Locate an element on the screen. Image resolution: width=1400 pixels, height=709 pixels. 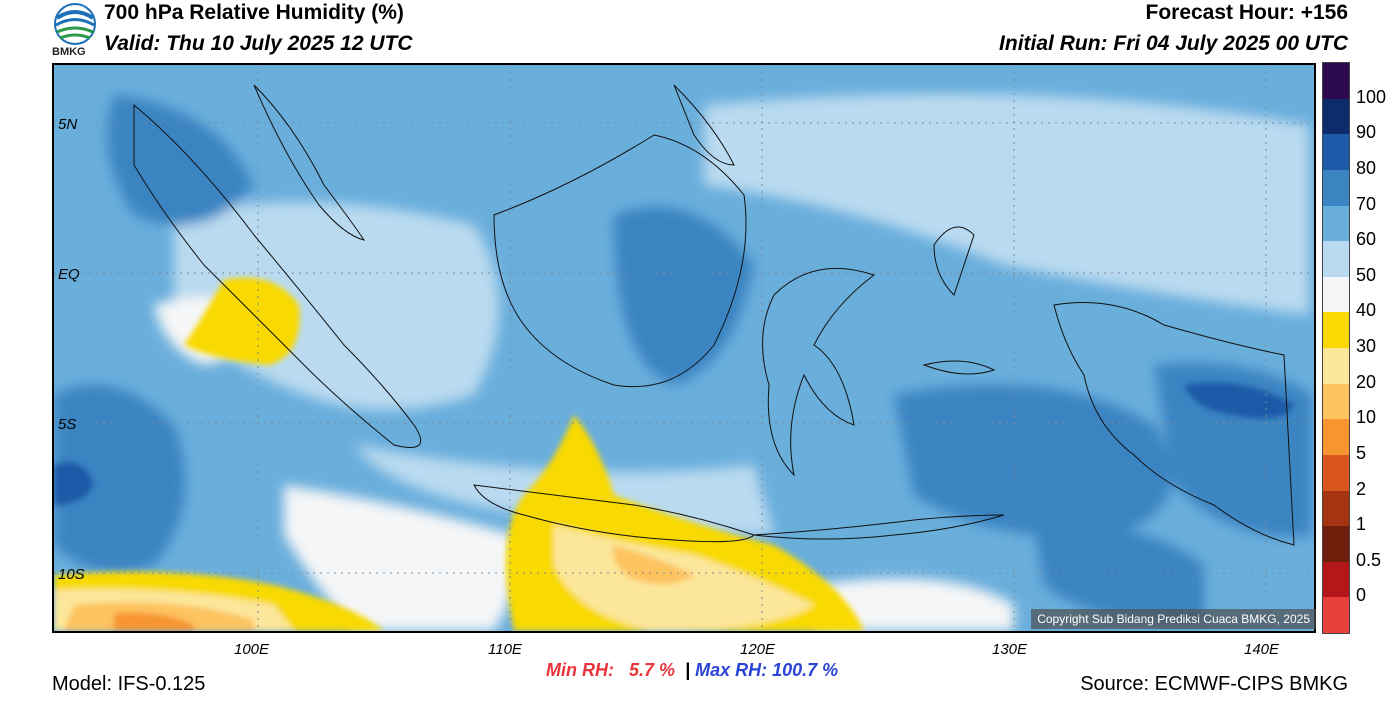
colorbar-label: 5 is located at coordinates (1361, 452).